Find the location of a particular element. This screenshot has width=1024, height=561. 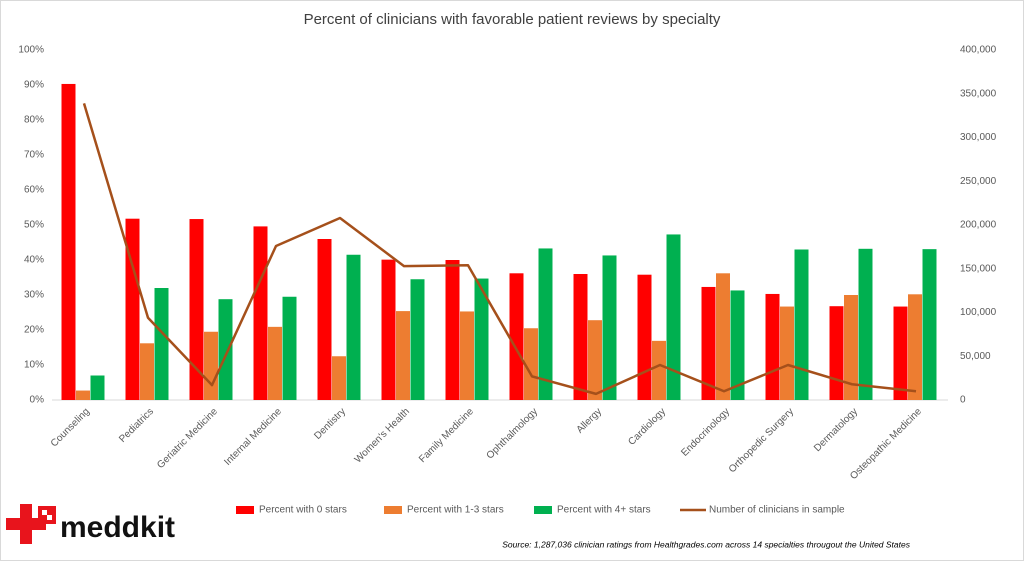

y2-tick-label: 150,000 is located at coordinates (978, 268).